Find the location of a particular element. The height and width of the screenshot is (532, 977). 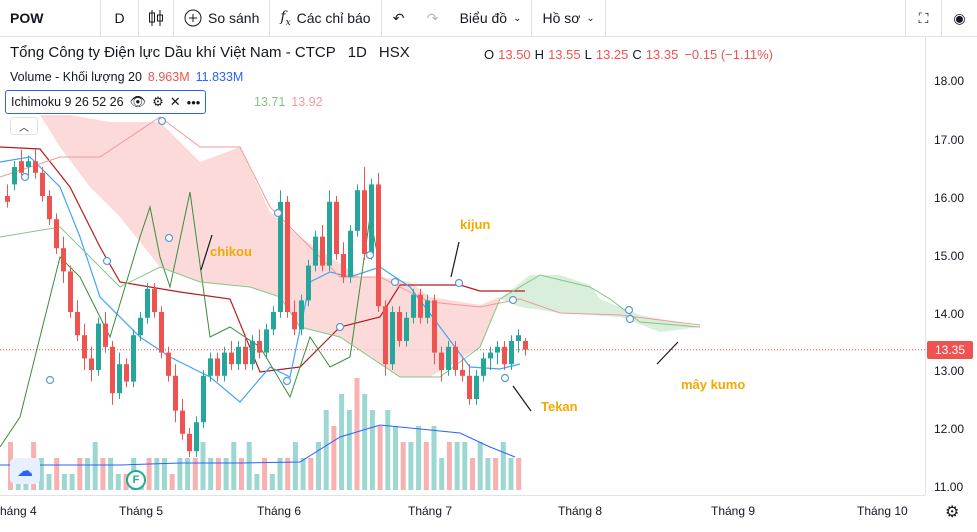

time-tick: Tháng 9 is located at coordinates (733, 511).